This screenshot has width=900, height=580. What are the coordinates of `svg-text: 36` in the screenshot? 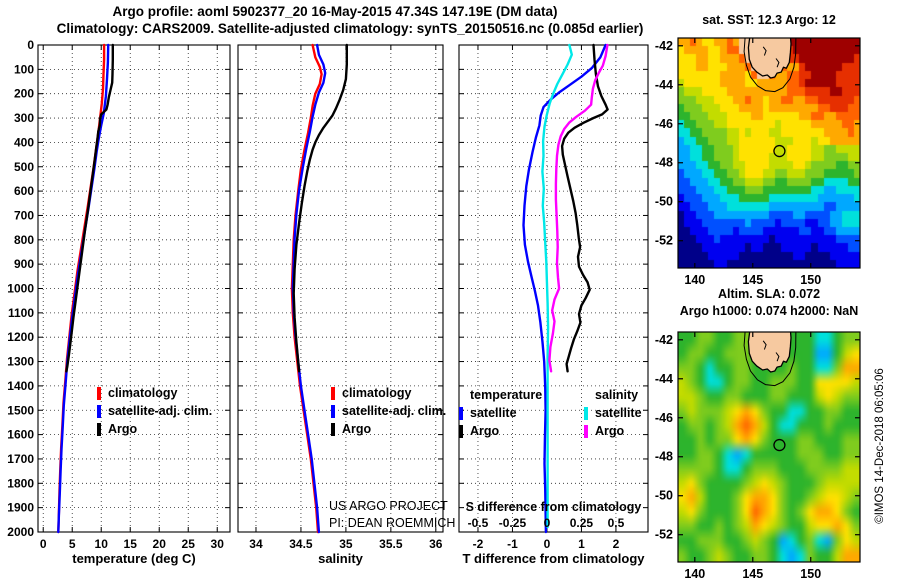 It's located at (436, 544).